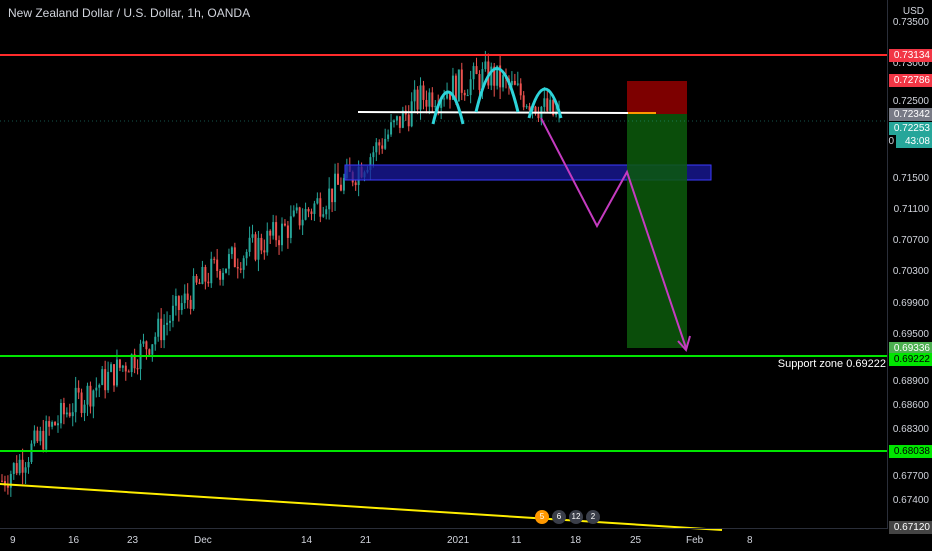 This screenshot has width=932, height=551. Describe the element at coordinates (593, 517) in the screenshot. I see `event-icon: 2` at that location.